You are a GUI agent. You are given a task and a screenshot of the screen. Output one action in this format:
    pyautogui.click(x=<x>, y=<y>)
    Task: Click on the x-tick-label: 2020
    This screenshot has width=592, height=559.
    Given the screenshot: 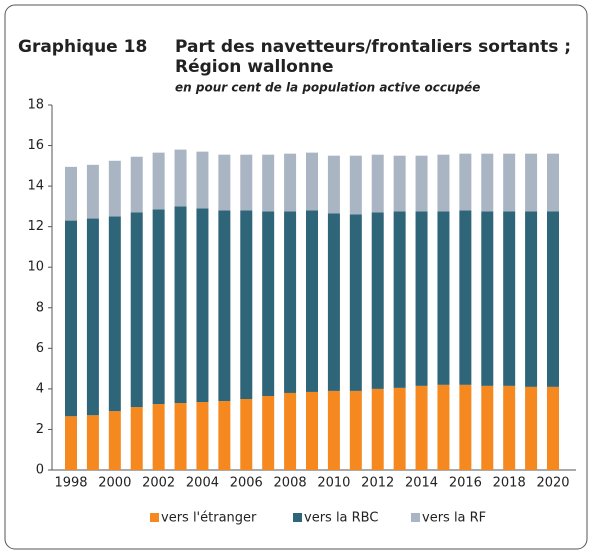 What is the action you would take?
    pyautogui.click(x=552, y=483)
    